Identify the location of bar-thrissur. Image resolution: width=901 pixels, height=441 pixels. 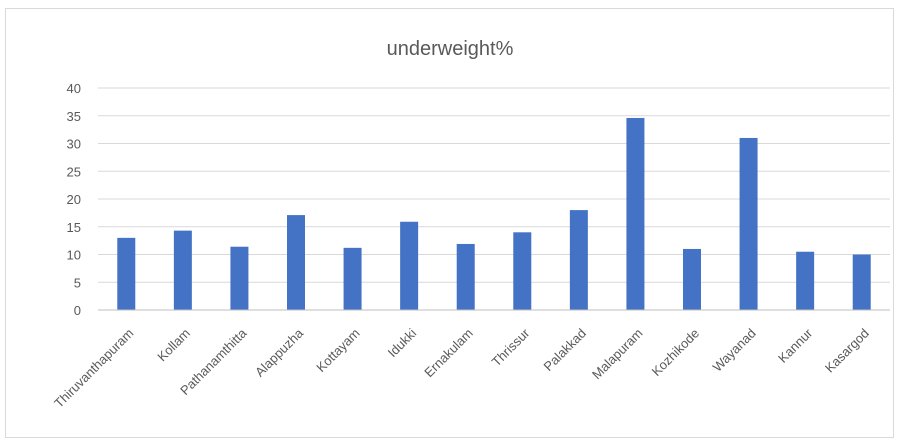
(522, 271).